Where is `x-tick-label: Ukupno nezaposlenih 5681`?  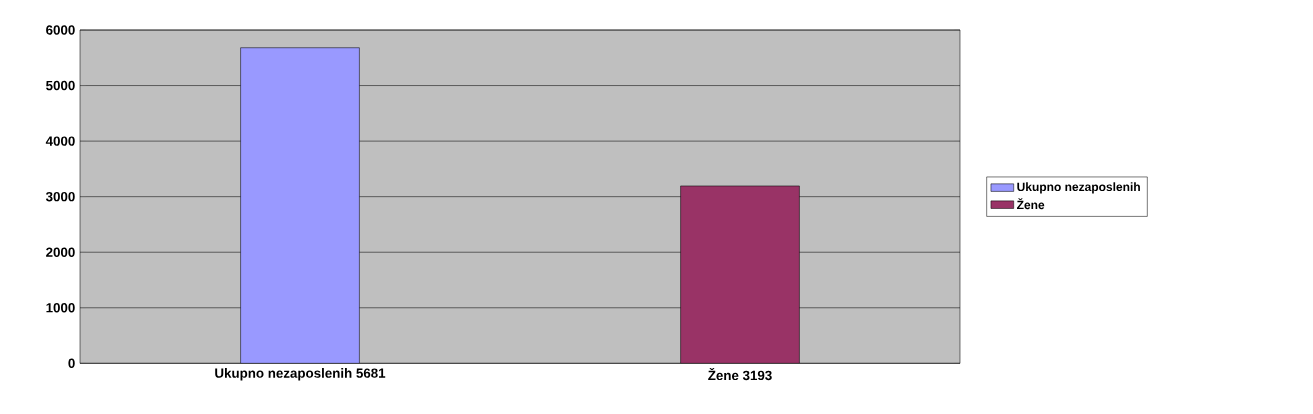
x-tick-label: Ukupno nezaposlenih 5681 is located at coordinates (300, 374).